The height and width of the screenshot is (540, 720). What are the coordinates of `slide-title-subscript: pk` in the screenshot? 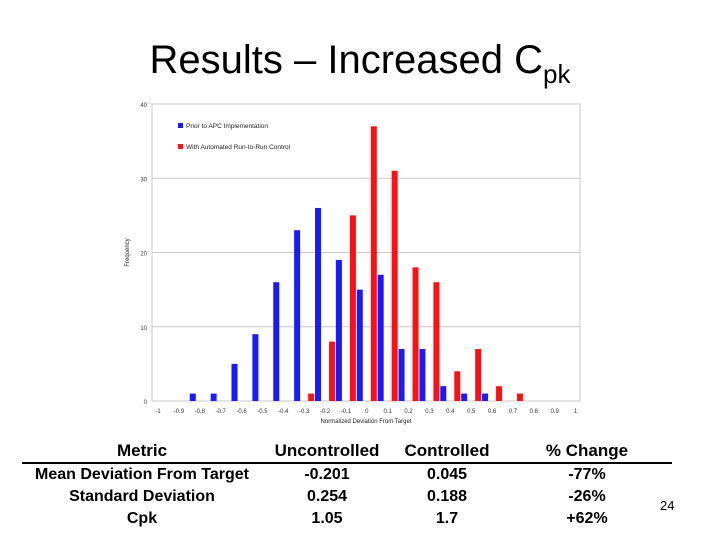 It's located at (557, 74).